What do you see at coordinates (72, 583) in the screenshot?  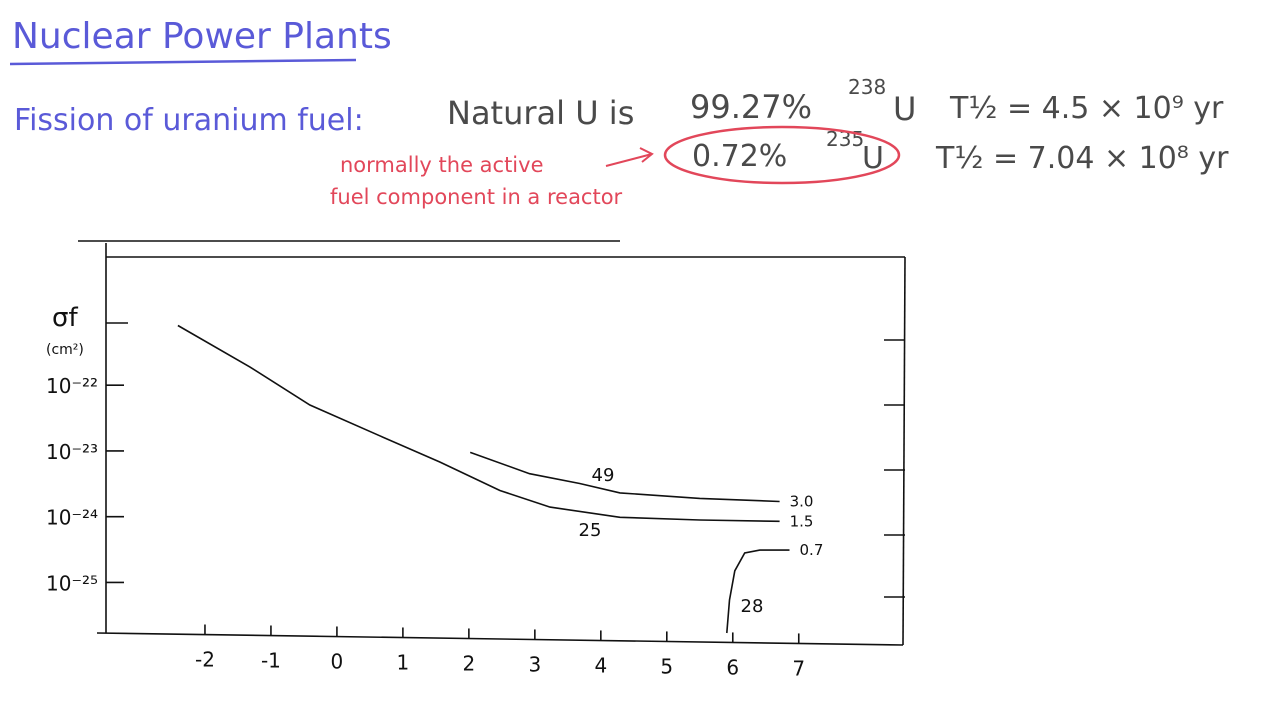 I see `y-tick-label: 10⁻²⁵` at bounding box center [72, 583].